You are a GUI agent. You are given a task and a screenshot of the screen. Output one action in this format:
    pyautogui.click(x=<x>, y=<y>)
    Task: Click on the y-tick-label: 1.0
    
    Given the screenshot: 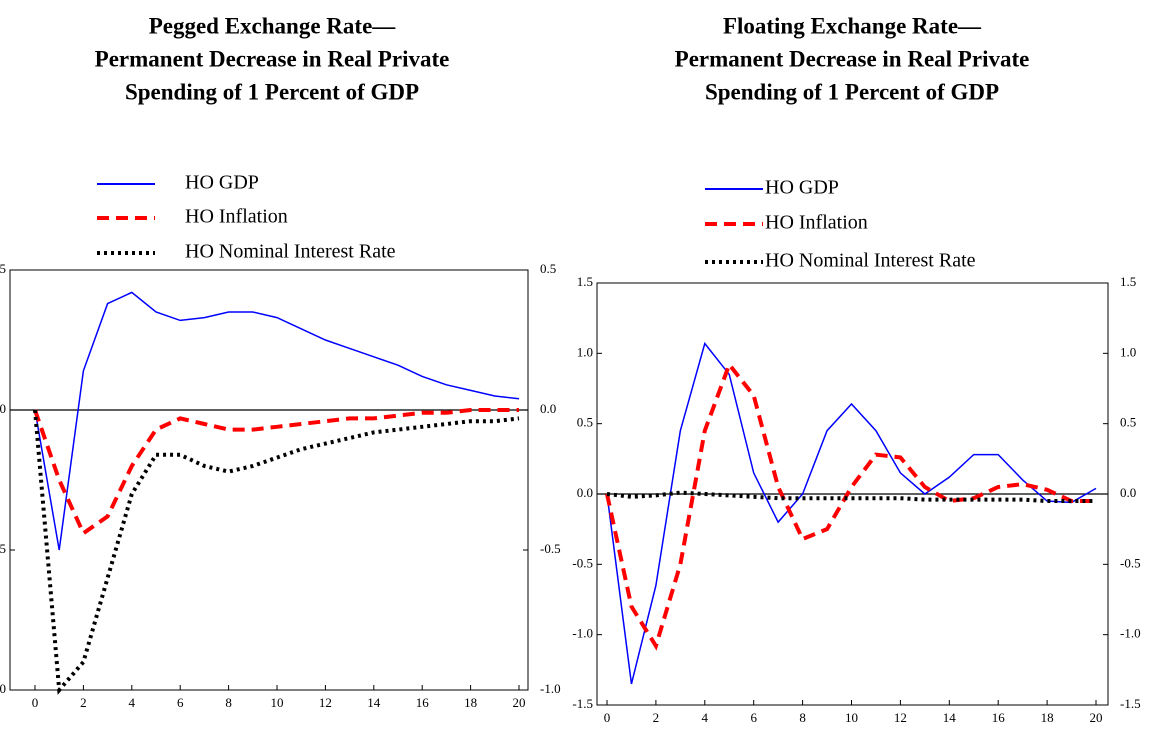 What is the action you would take?
    pyautogui.click(x=585, y=351)
    